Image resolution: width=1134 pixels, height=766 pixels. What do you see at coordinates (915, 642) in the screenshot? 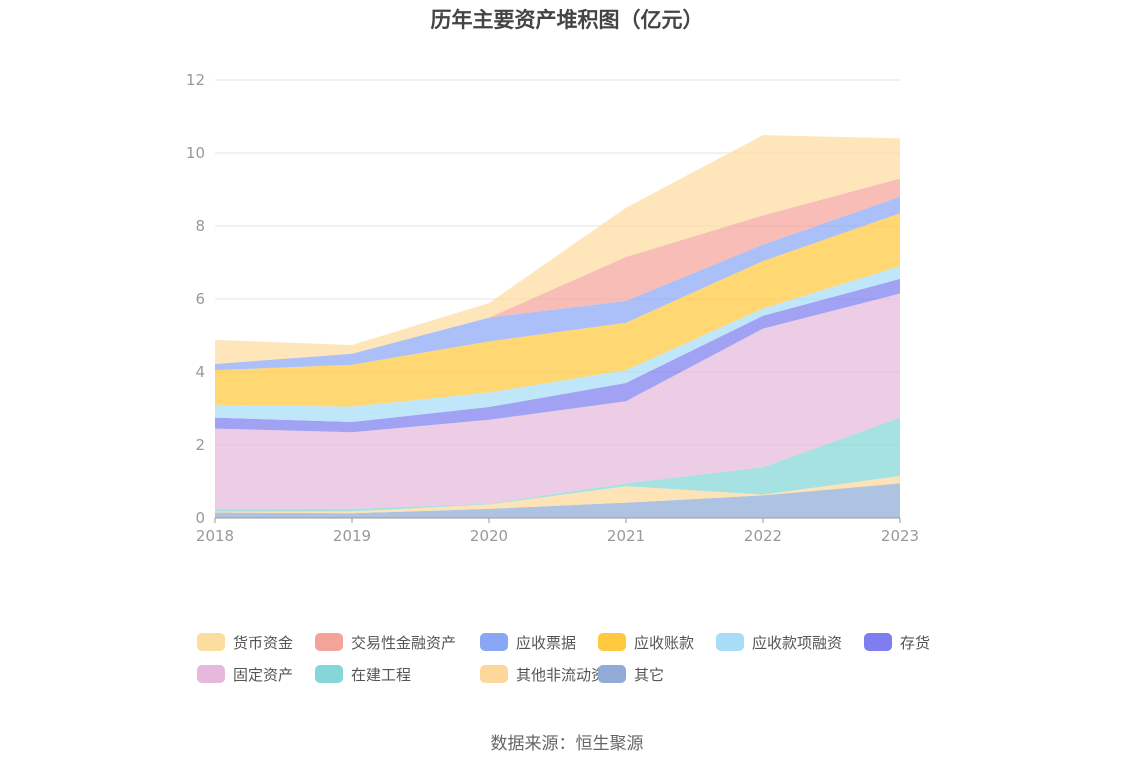
I see `legend-label: 存货` at bounding box center [915, 642].